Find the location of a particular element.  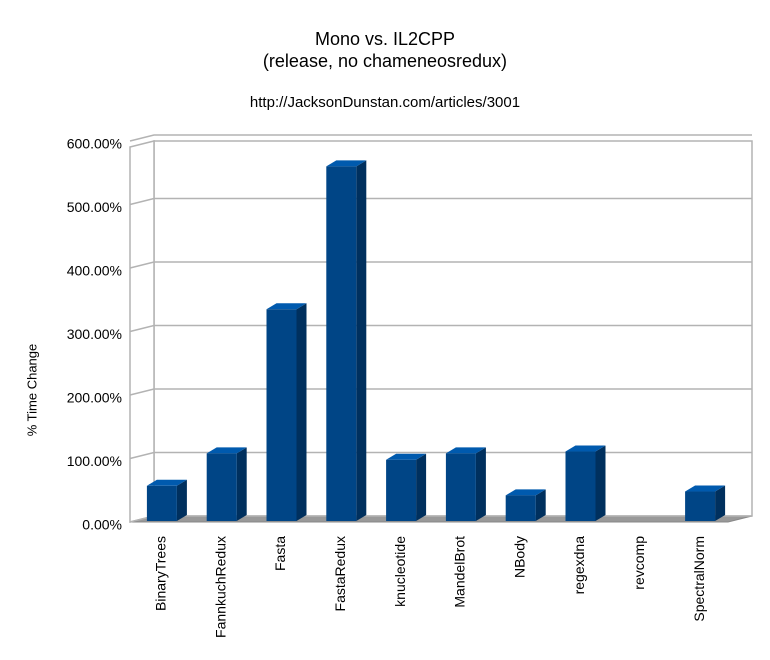

chart-source: http://JacksonDunstan.com/articles/3001 is located at coordinates (385, 102).